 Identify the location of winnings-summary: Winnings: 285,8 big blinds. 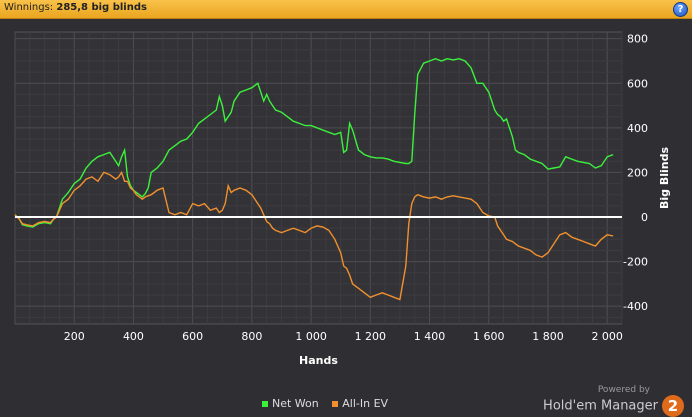
(75, 7).